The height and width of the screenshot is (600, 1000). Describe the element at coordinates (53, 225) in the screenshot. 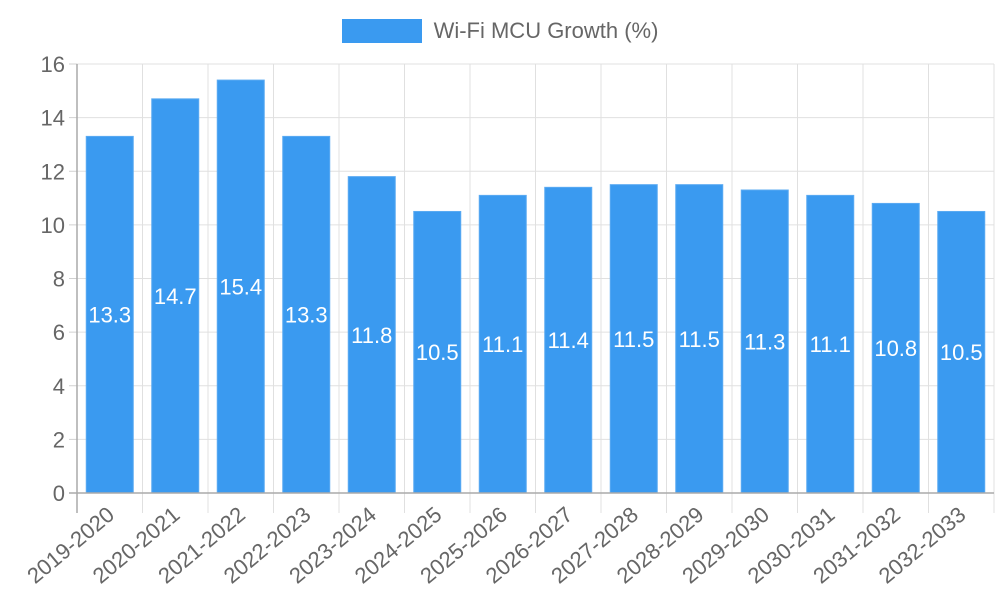

I see `y-tick-label: 10` at that location.